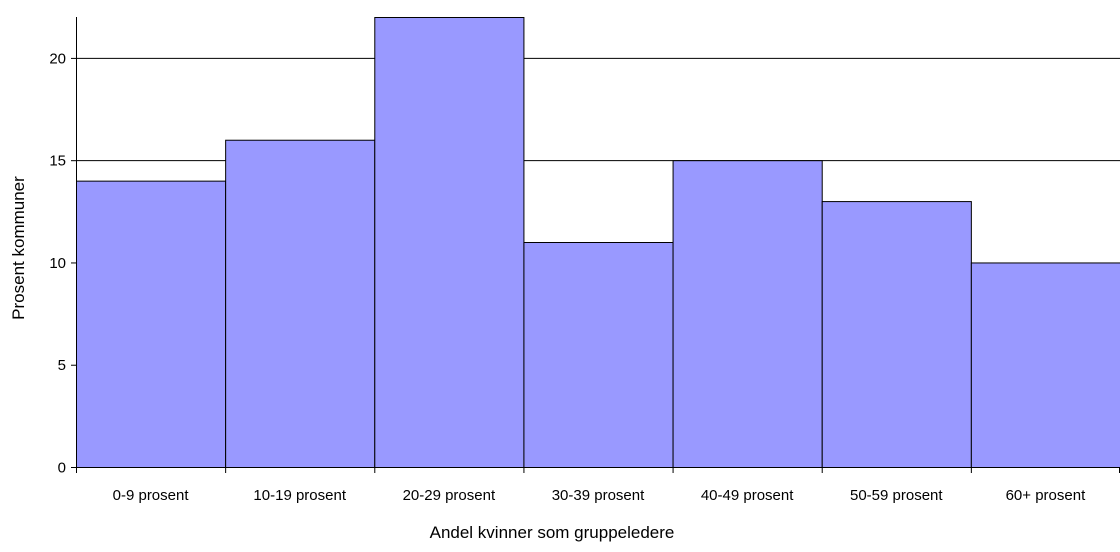 The image size is (1120, 552). Describe the element at coordinates (449, 495) in the screenshot. I see `x-tick-label: 20-29 prosent` at that location.